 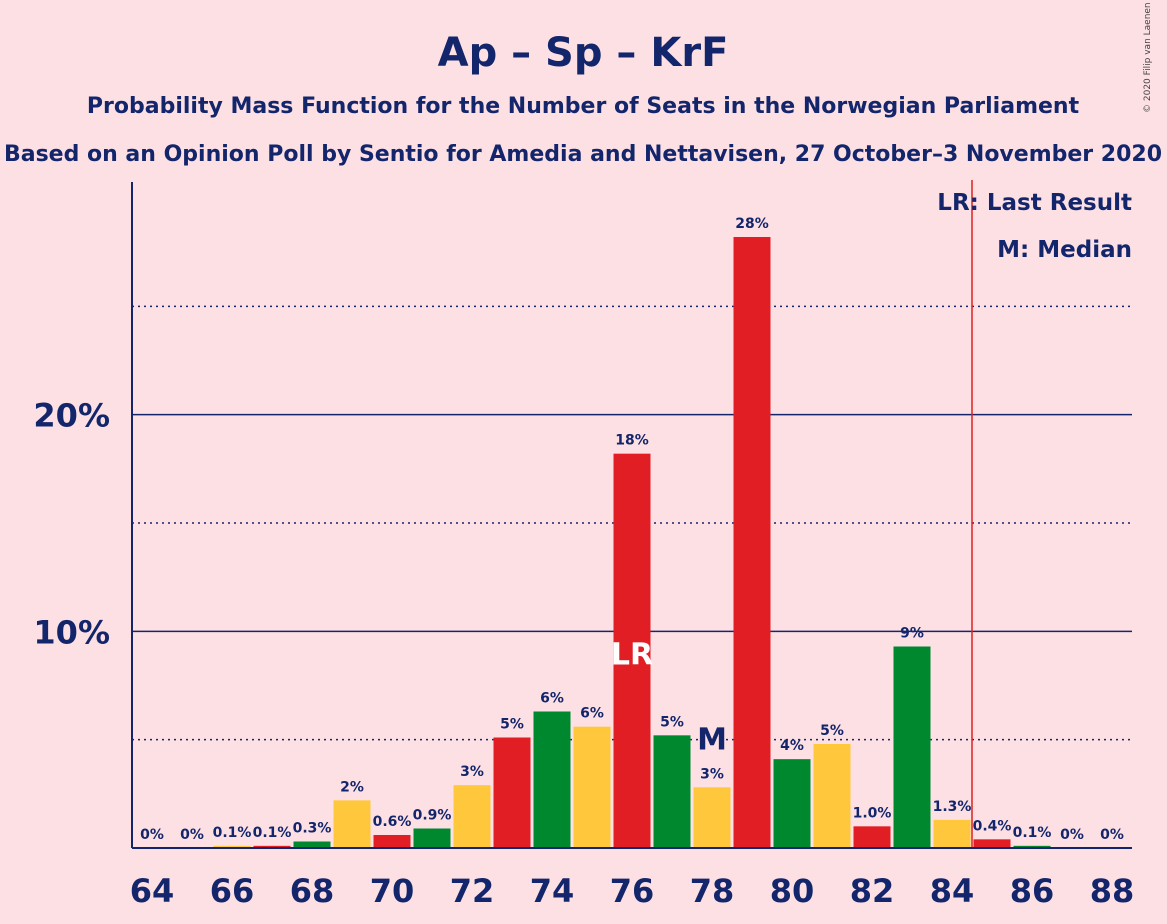 I want to click on legend-last-result: LR: Last Result, so click(x=1034, y=203).